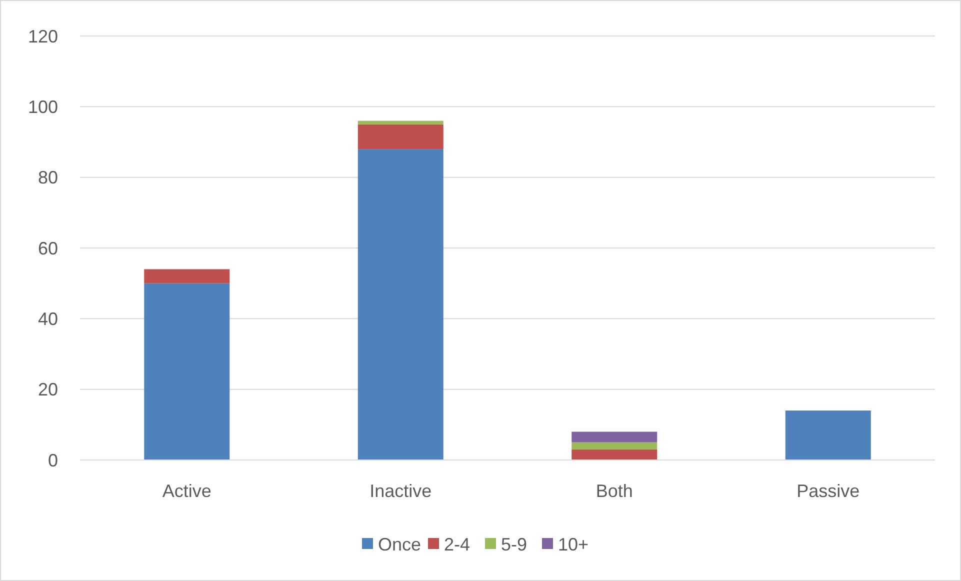  What do you see at coordinates (400, 544) in the screenshot?
I see `legend-label: Once` at bounding box center [400, 544].